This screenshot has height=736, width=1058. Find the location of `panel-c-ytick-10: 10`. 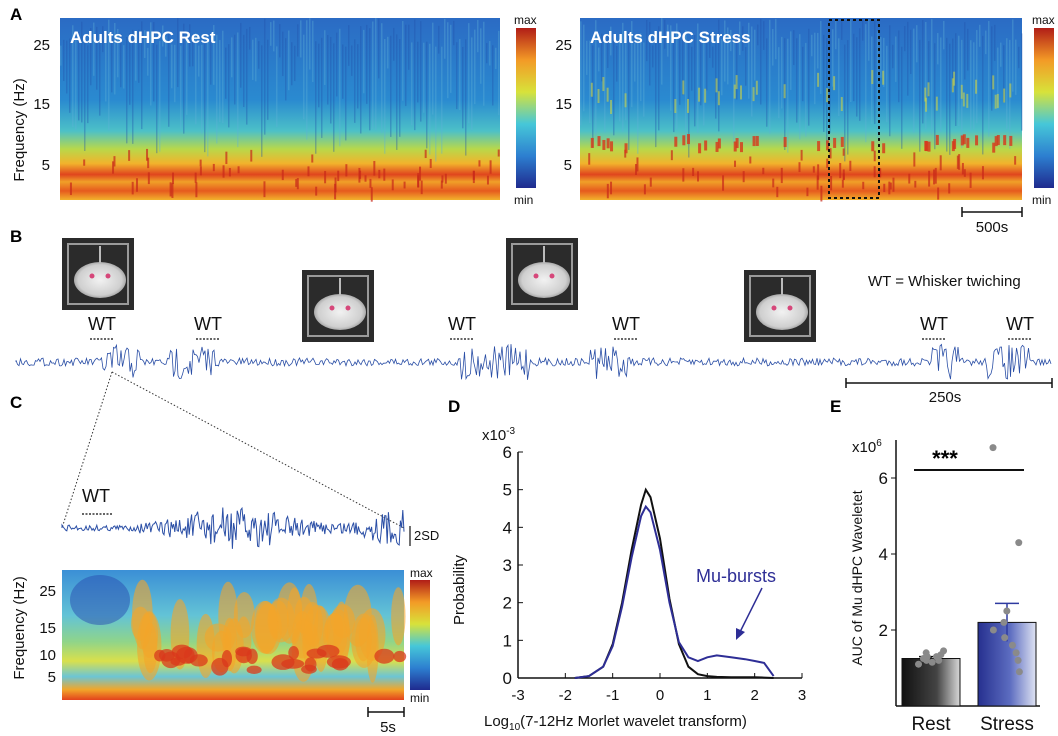

panel-c-ytick-10: 10 is located at coordinates (47, 655).